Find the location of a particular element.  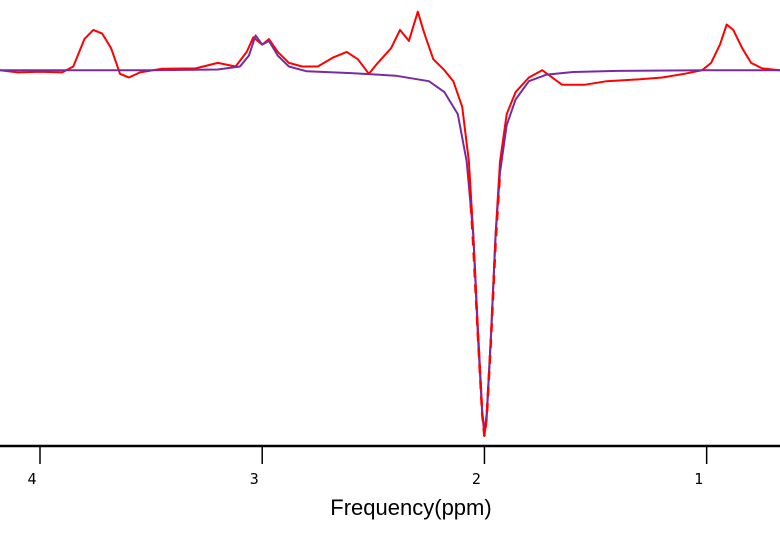

dashed-overlay-line is located at coordinates (484, 304).